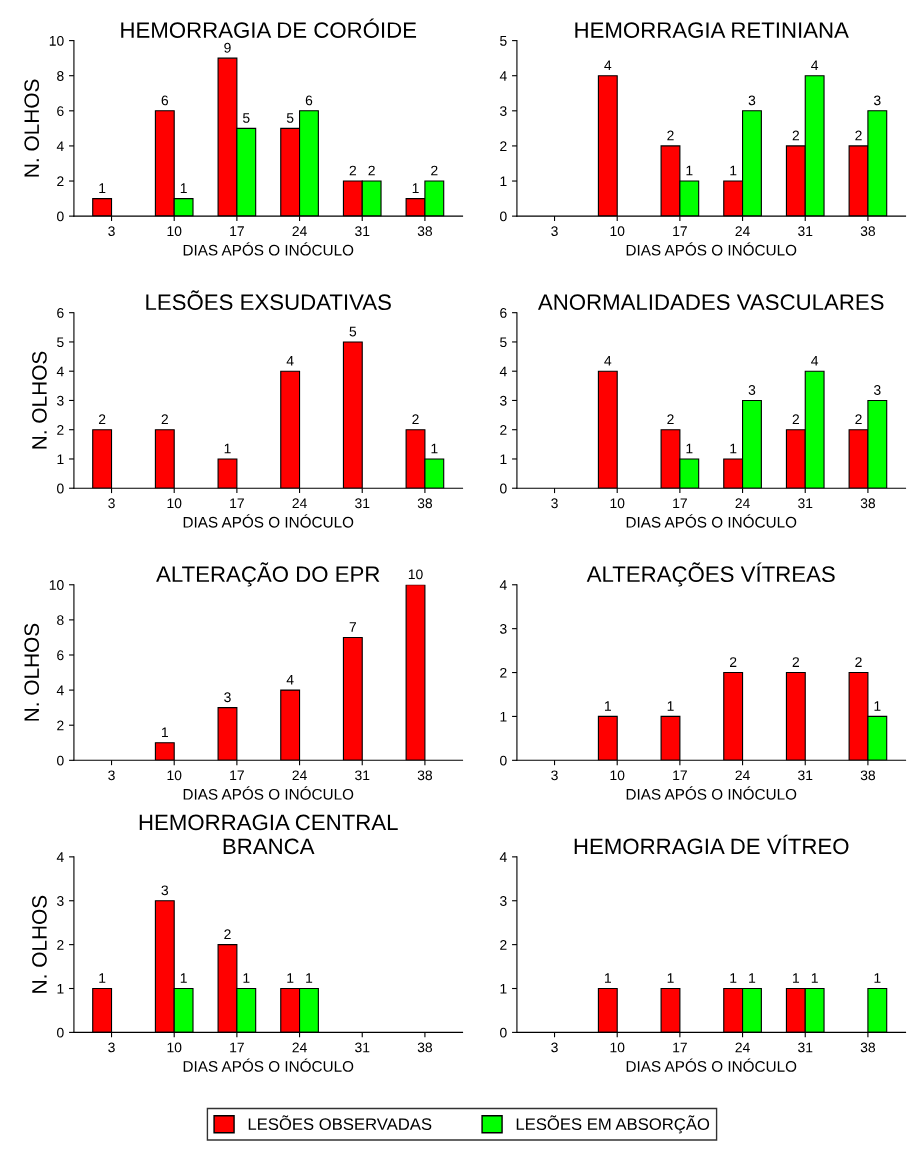  What do you see at coordinates (56, 585) in the screenshot?
I see `y-tick-label: 10` at bounding box center [56, 585].